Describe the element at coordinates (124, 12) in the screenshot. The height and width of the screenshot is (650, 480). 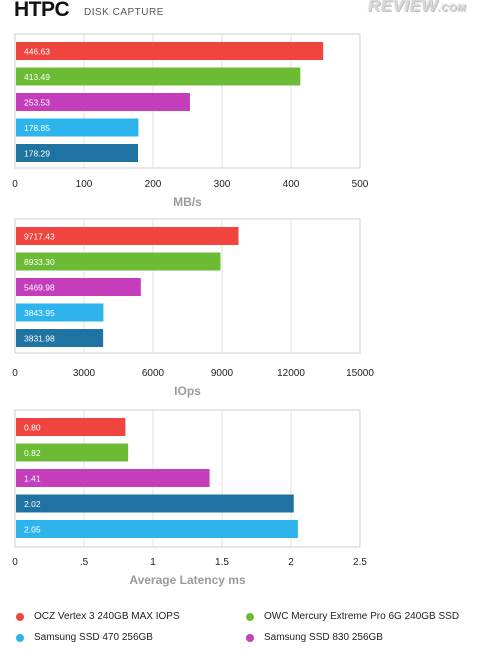
I see `page-subtitle: DISK CAPTURE` at that location.